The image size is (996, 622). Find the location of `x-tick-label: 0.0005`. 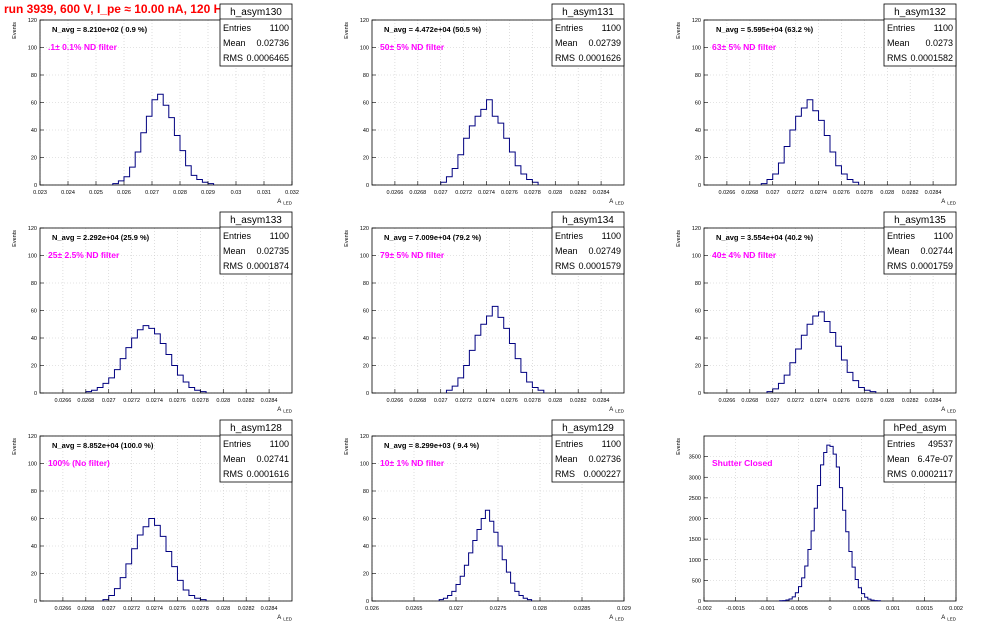

x-tick-label: 0.0005 is located at coordinates (861, 609).